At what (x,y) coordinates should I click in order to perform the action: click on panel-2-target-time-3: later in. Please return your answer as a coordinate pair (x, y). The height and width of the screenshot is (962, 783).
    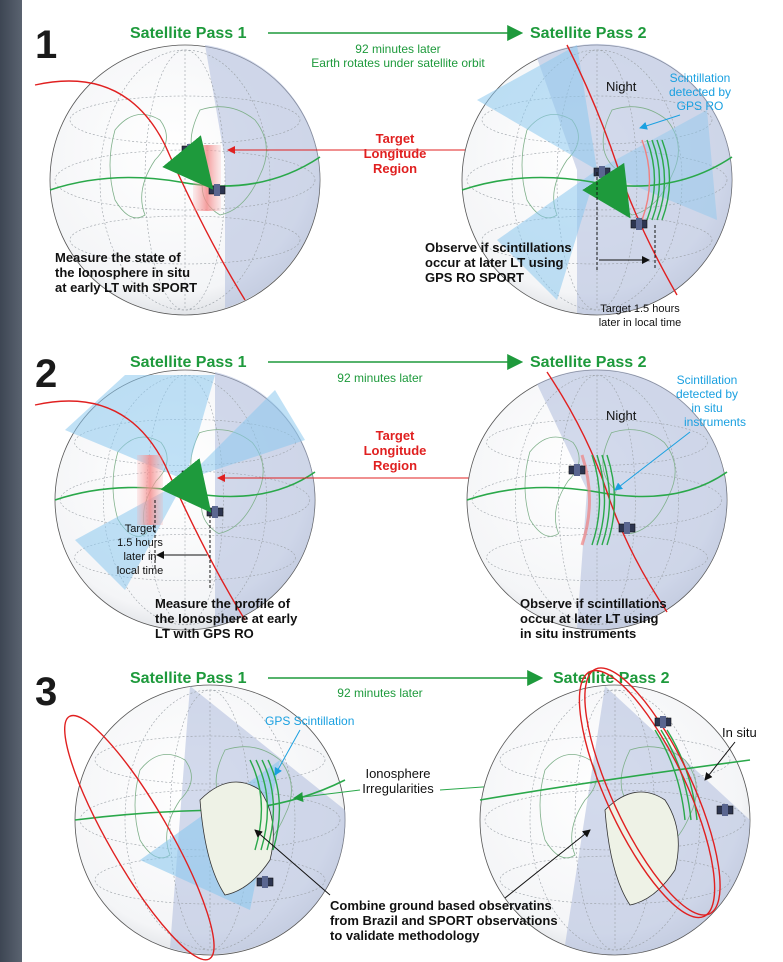
    Looking at the image, I should click on (139, 557).